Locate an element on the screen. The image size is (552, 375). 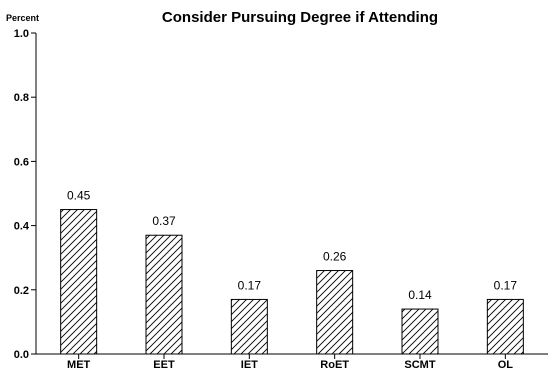
x-tick-label: SCMT is located at coordinates (419, 364).